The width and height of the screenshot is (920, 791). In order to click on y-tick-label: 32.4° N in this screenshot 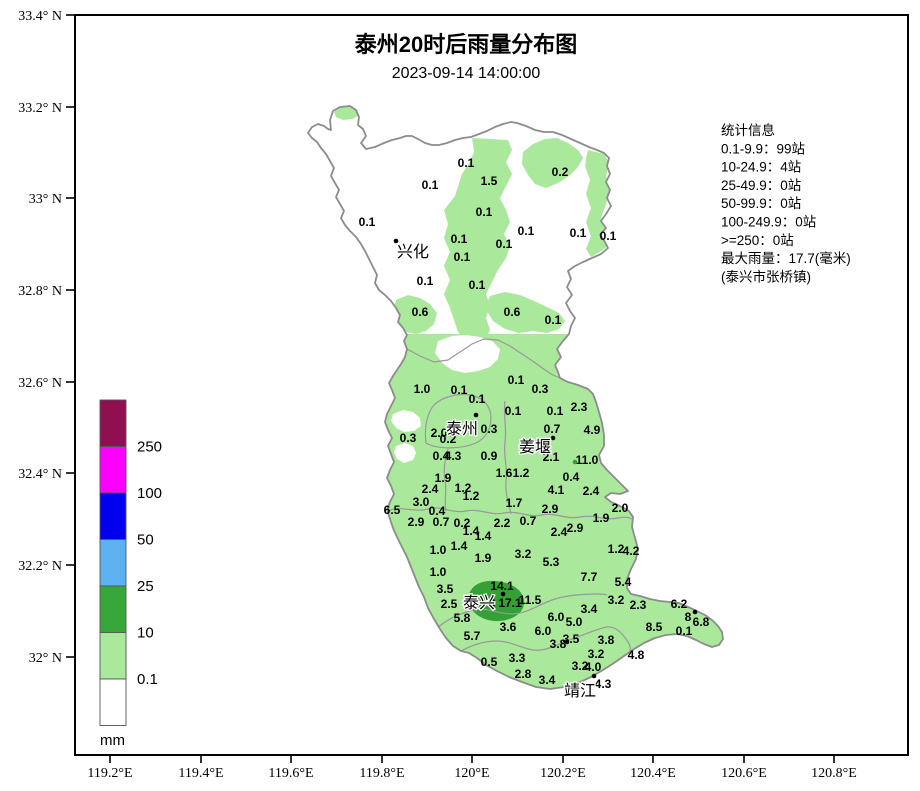, I will do `click(40, 474)`.